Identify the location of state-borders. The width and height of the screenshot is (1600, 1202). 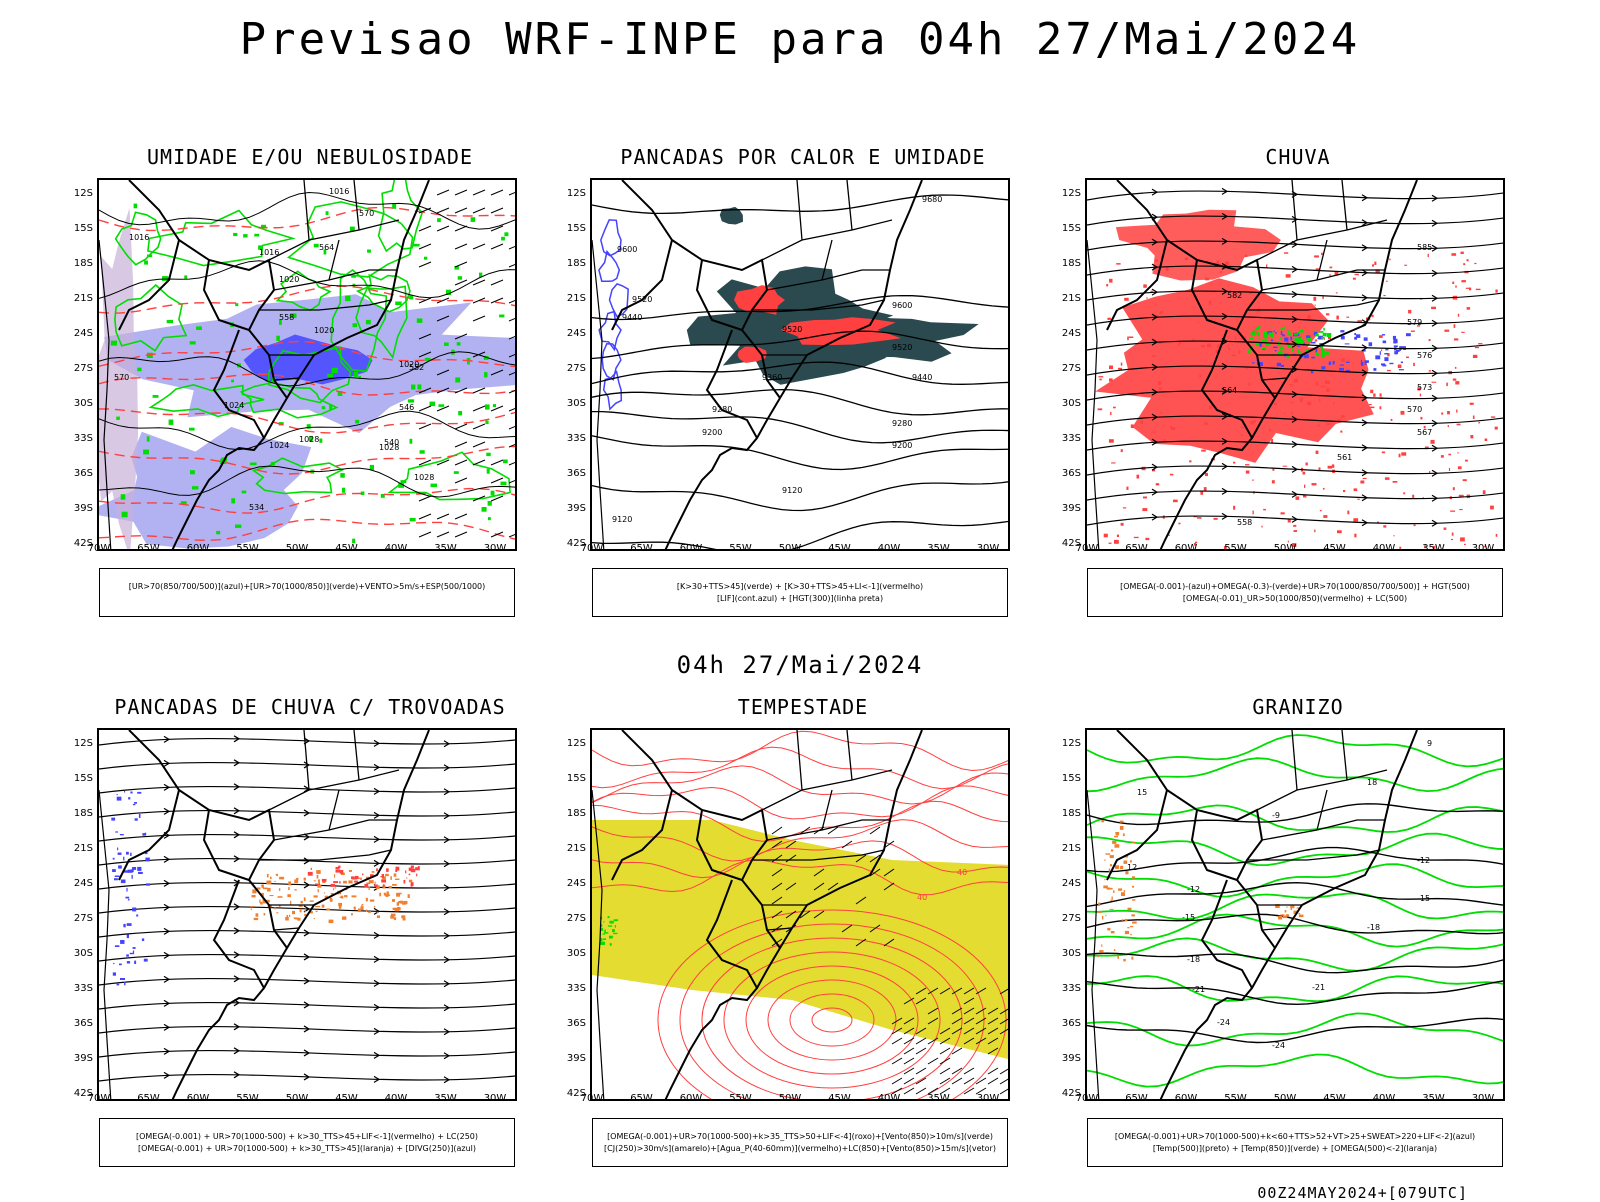
(1317, 830).